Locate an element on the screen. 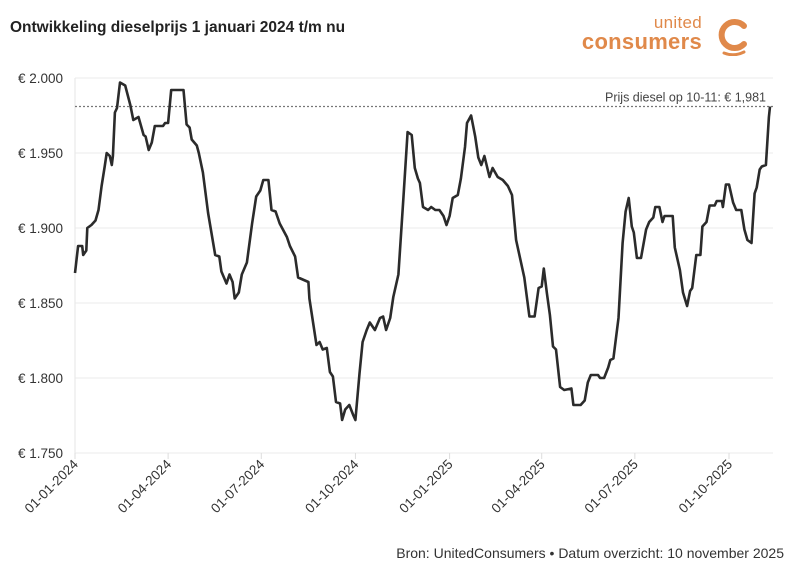 The height and width of the screenshot is (575, 794). x-tick-label: 01-07-2025 is located at coordinates (611, 486).